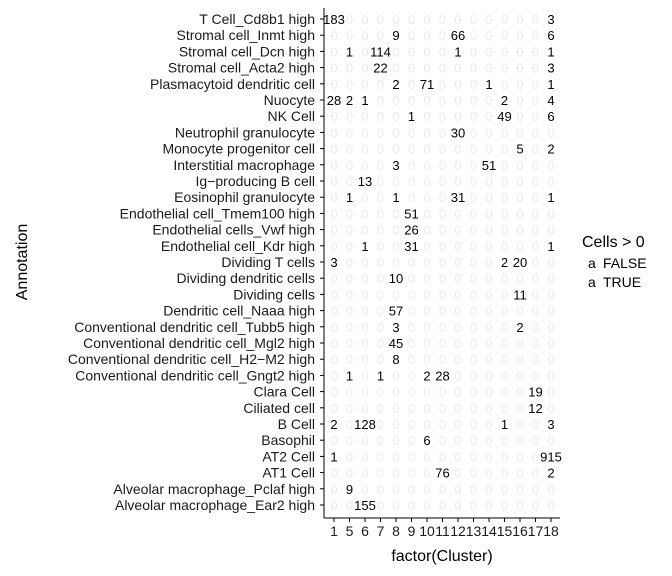 The image size is (672, 576). Describe the element at coordinates (442, 520) in the screenshot. I see `x-ticks` at that location.